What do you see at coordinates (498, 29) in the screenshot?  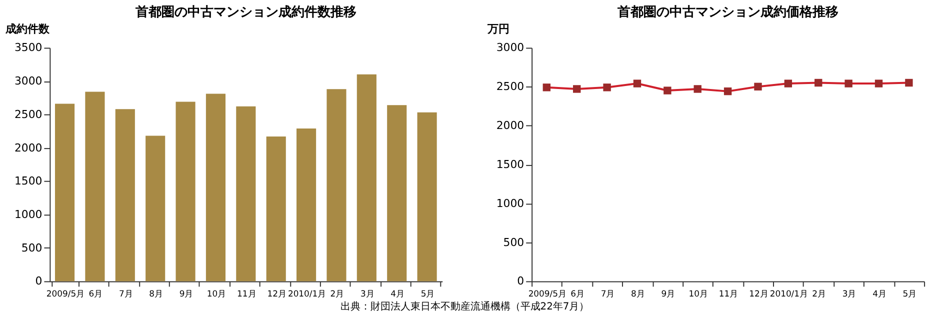 I see `y-axis-title: 万円` at bounding box center [498, 29].